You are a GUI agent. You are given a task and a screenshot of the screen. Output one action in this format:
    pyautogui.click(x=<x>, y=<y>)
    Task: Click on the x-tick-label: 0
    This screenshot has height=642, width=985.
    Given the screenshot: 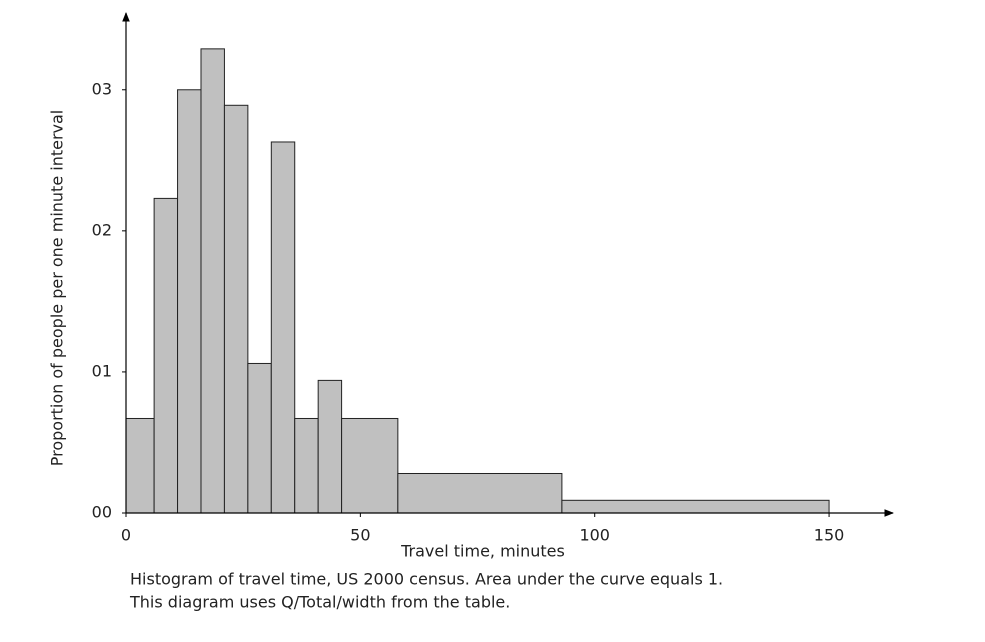 What is the action you would take?
    pyautogui.click(x=126, y=535)
    